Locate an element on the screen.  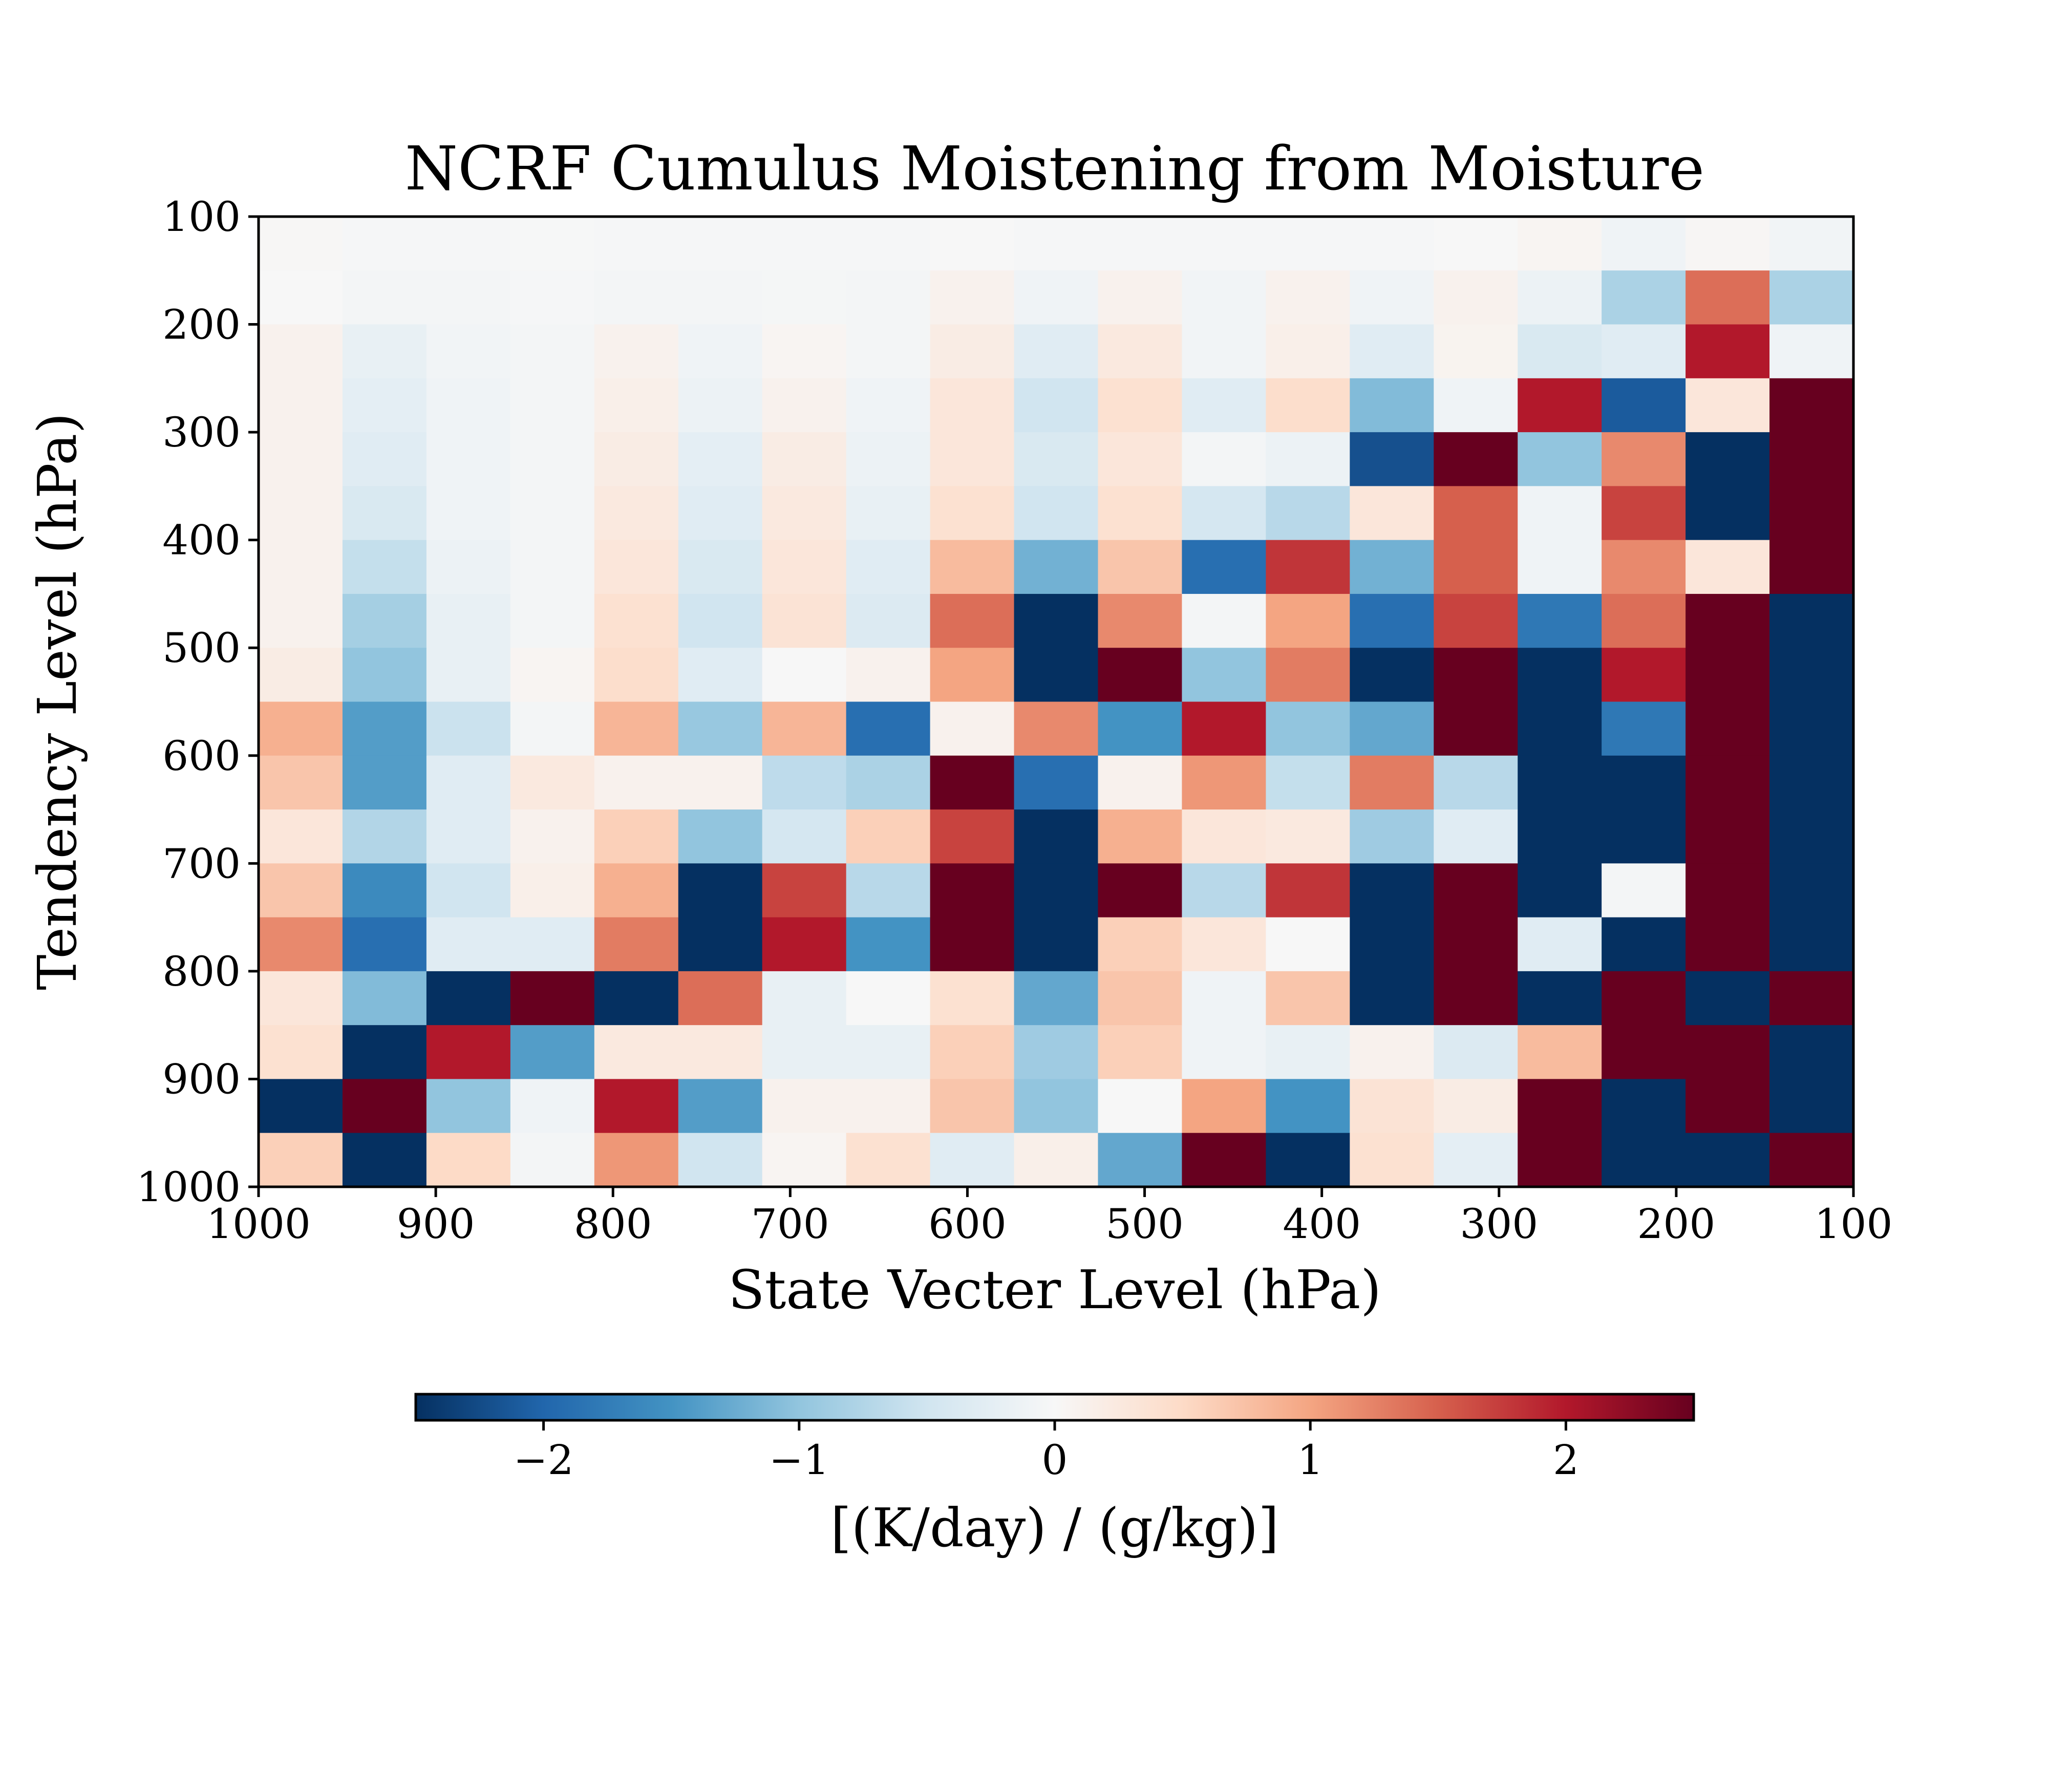
colorbar-label: [(K/day) / (g/kg)] is located at coordinates (1054, 1528).